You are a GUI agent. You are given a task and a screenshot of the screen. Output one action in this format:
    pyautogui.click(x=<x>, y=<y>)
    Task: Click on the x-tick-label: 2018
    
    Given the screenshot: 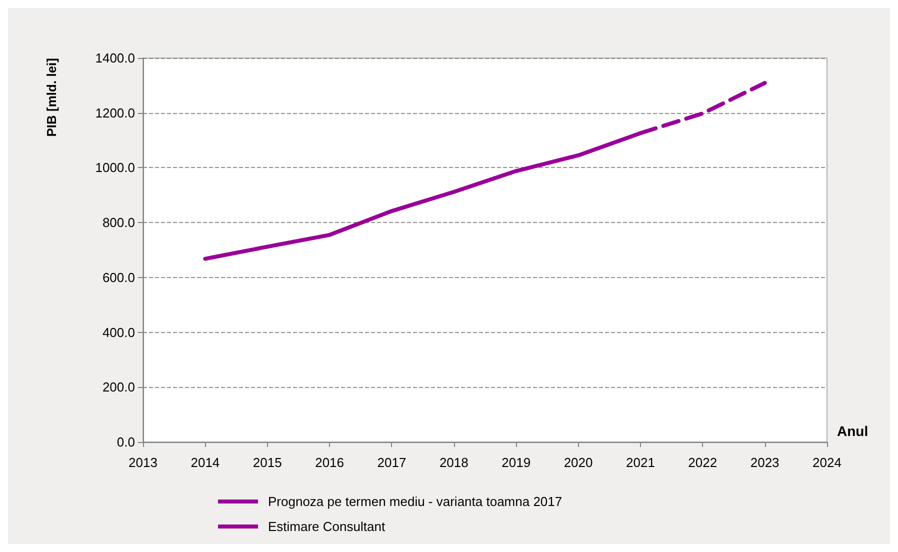 What is the action you would take?
    pyautogui.click(x=453, y=462)
    